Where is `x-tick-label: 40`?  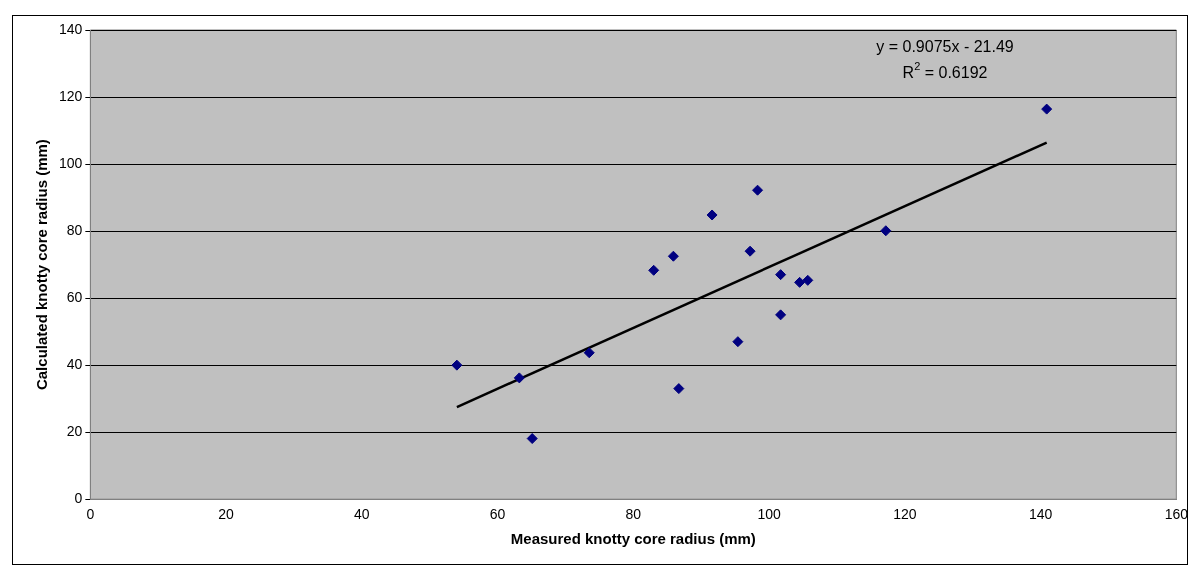 x-tick-label: 40 is located at coordinates (362, 514).